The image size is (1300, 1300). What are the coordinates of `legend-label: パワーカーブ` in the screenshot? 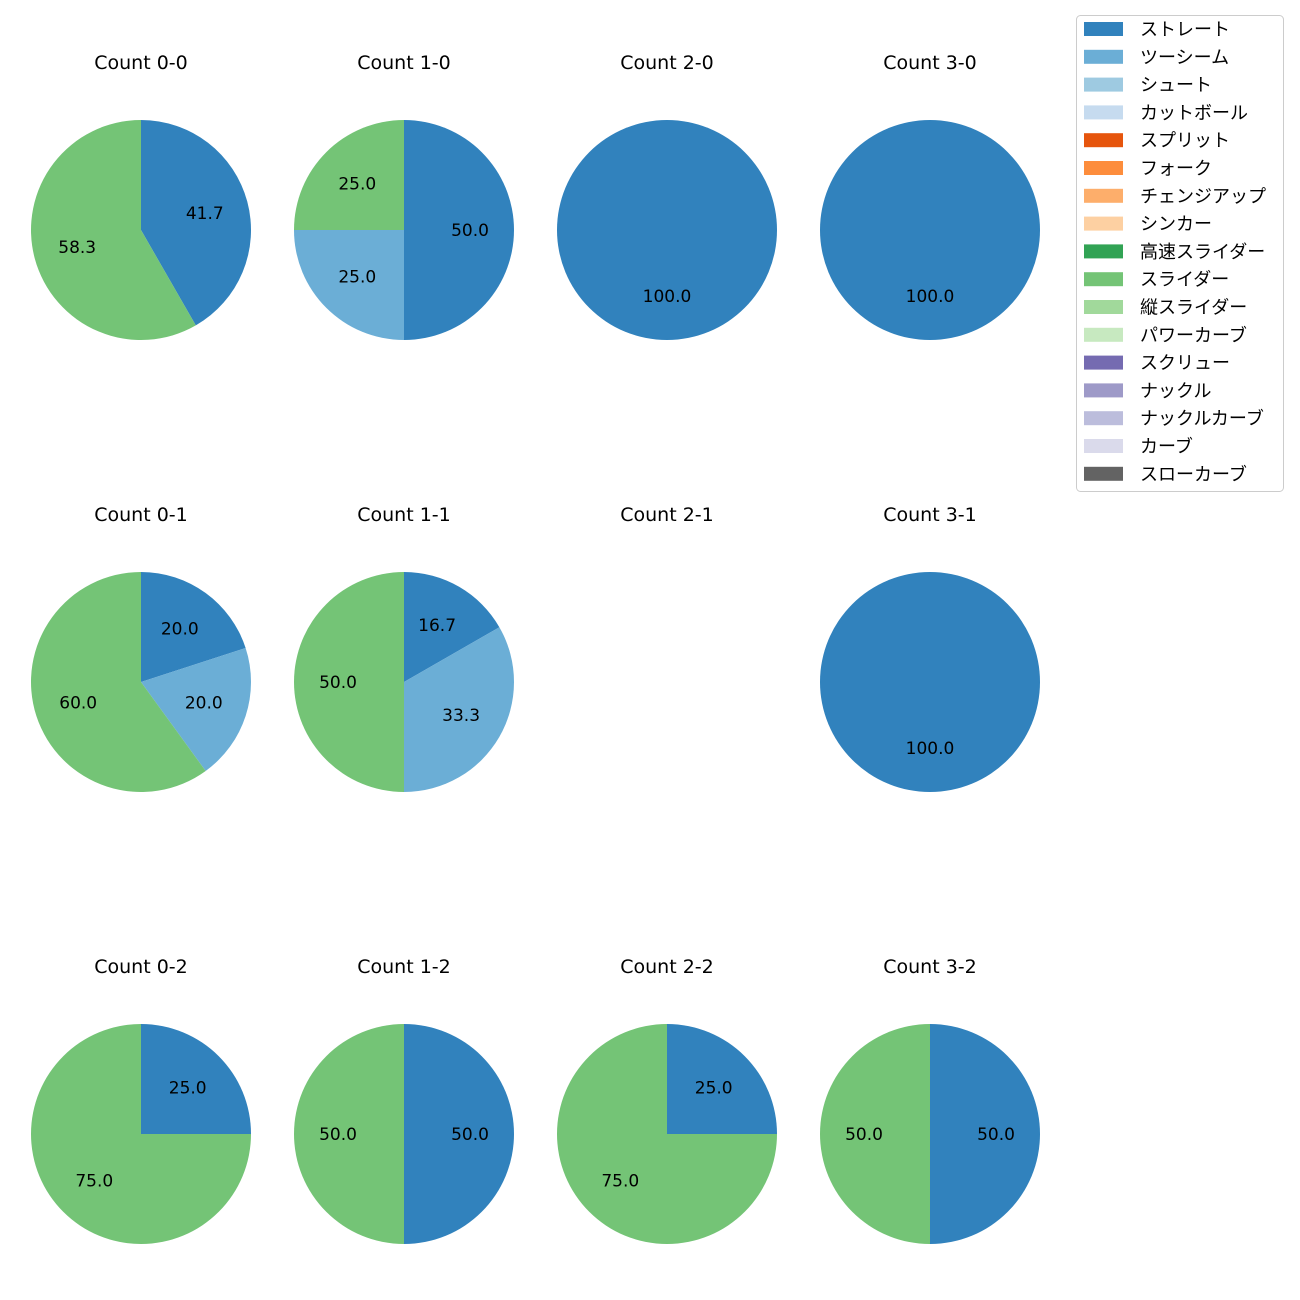 It's located at (1193, 335).